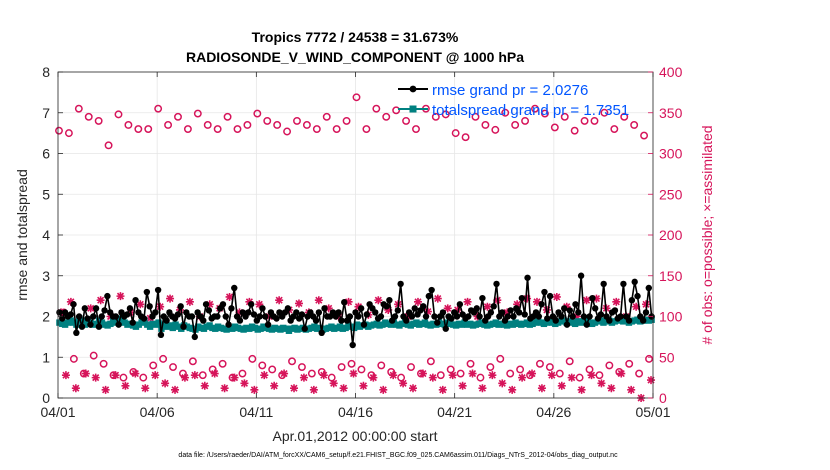 Image resolution: width=830 pixels, height=470 pixels. What do you see at coordinates (355, 412) in the screenshot?
I see `x-tick-label: 04/16` at bounding box center [355, 412].